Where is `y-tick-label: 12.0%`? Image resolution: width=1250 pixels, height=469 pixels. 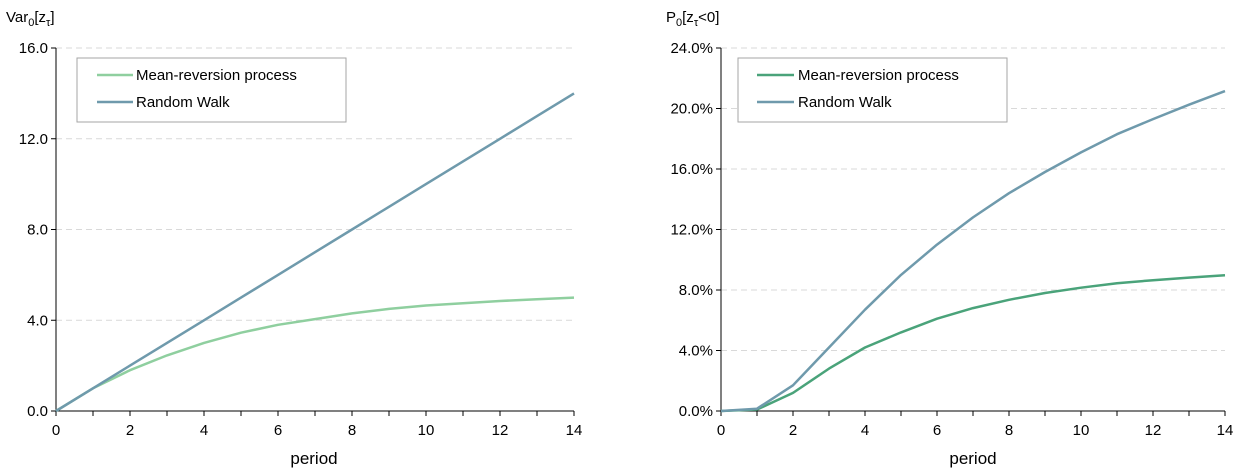
y-tick-label: 12.0% is located at coordinates (691, 230).